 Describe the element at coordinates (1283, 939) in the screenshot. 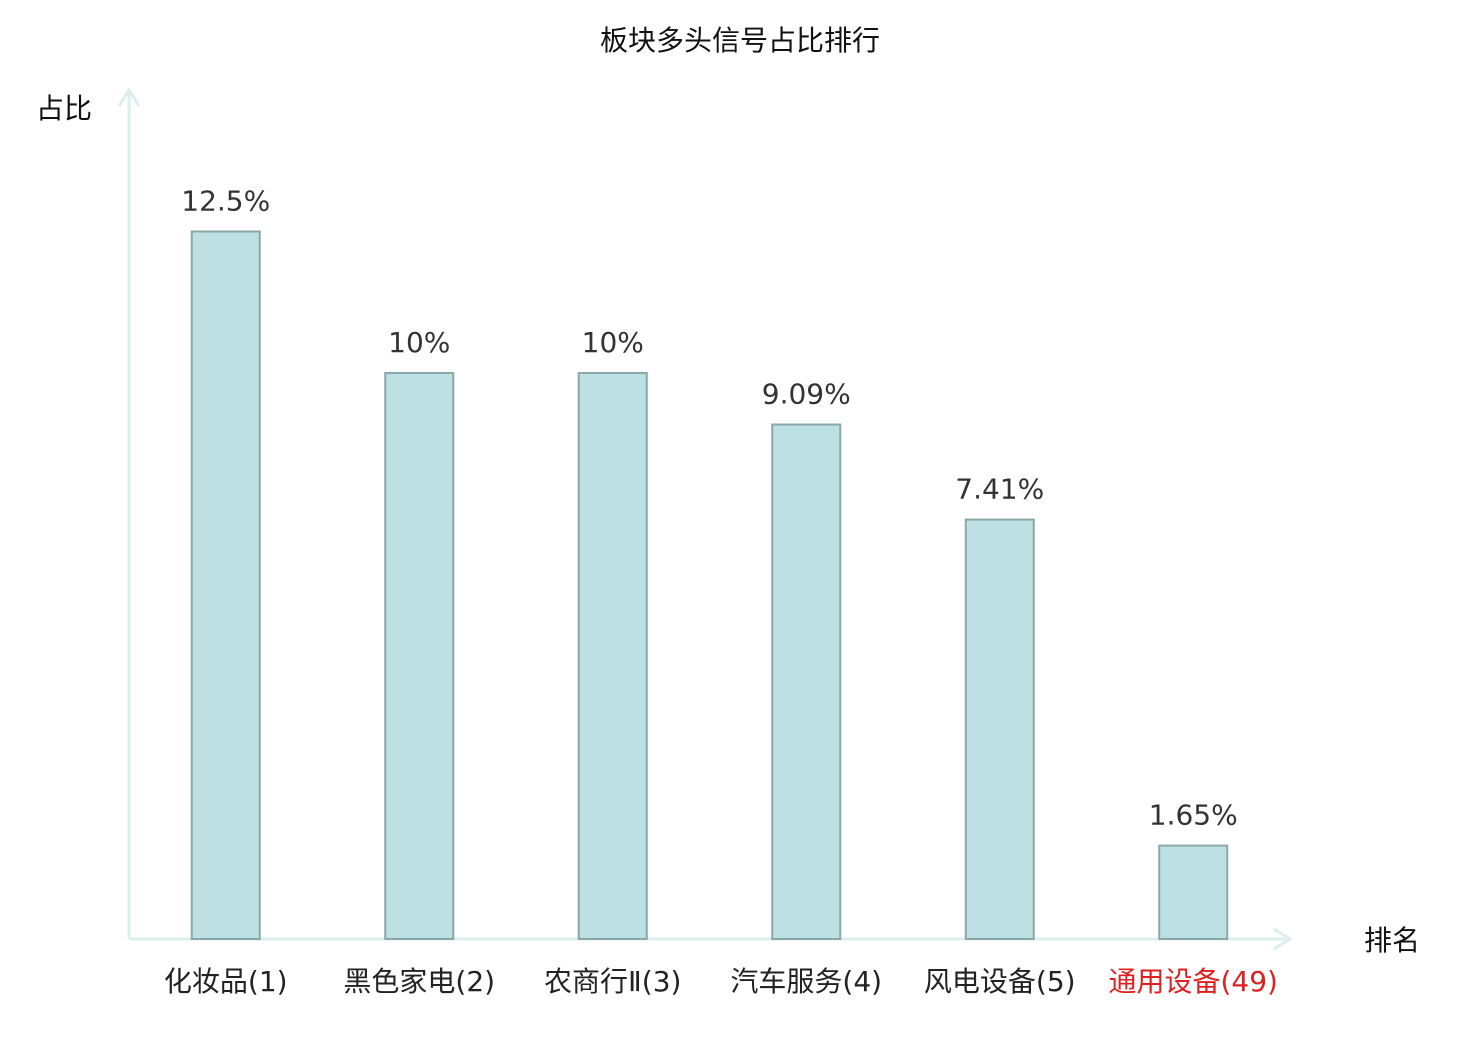

I see `x-axis-arrow` at that location.